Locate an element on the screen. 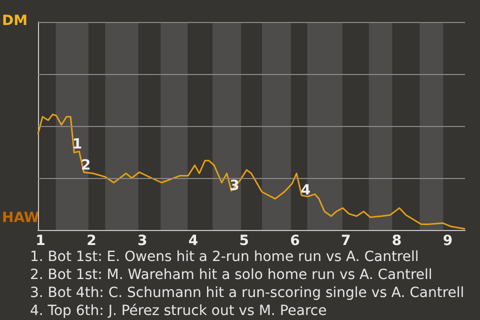 The width and height of the screenshot is (480, 320). text: 1. Bot 1st: E. Owens hit a 2-run home run vs A. Cantrell is located at coordinates (224, 257).